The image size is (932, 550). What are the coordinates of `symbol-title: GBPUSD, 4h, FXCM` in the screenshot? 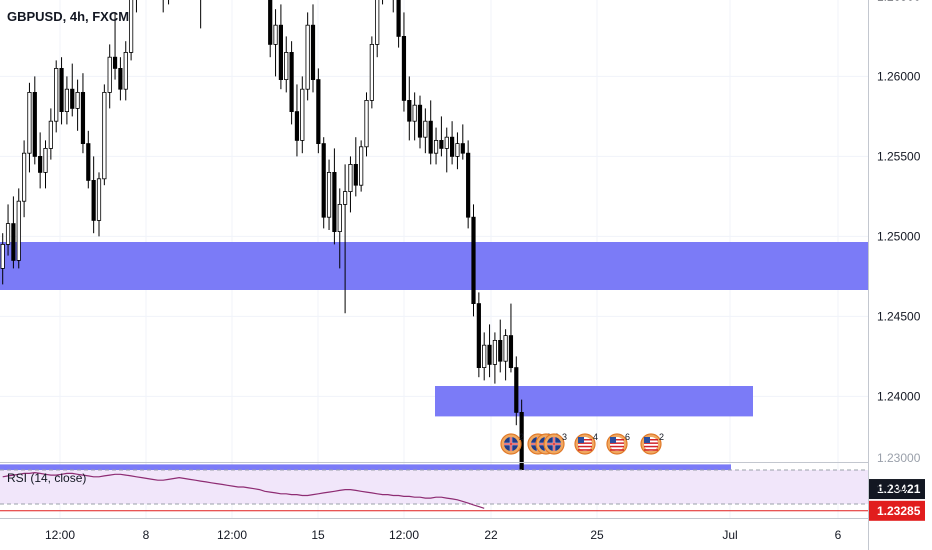 It's located at (68, 16).